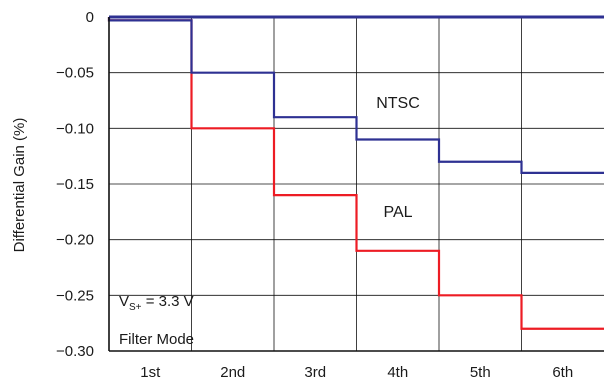 The width and height of the screenshot is (604, 386). I want to click on x-tick-label-1st: 1st, so click(150, 372).